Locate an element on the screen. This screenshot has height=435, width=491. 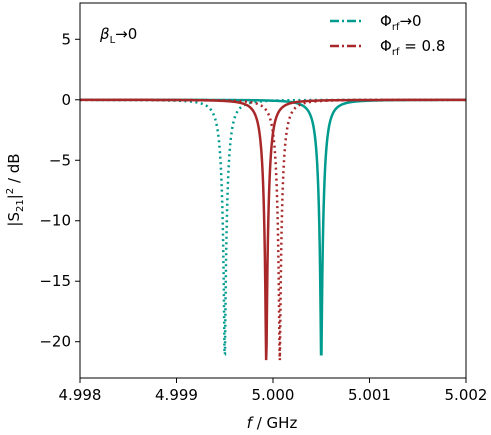
y-tick-label: −15 is located at coordinates (55, 281).